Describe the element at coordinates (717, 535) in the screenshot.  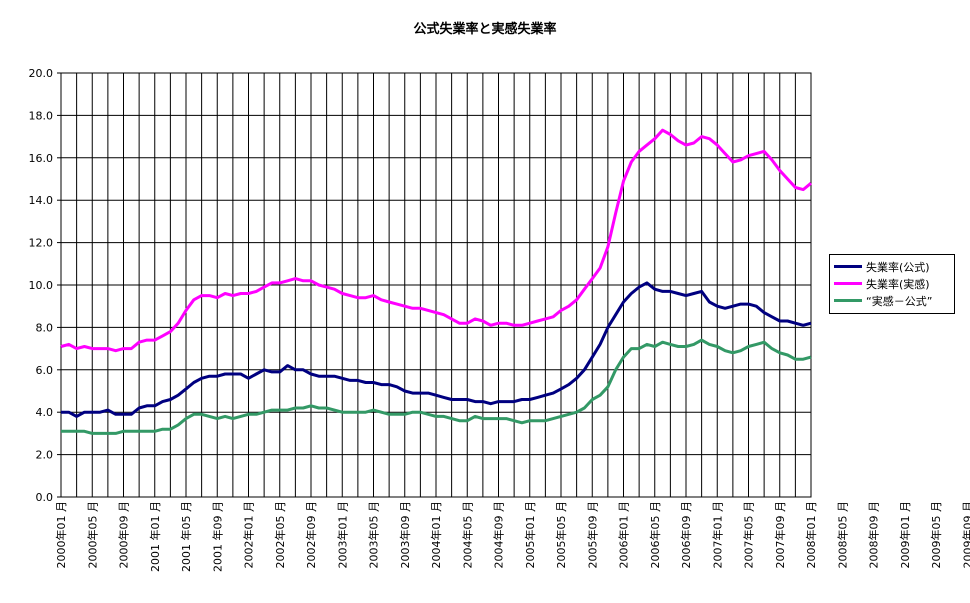
I see `x-tick-label: 2007年01 月` at that location.